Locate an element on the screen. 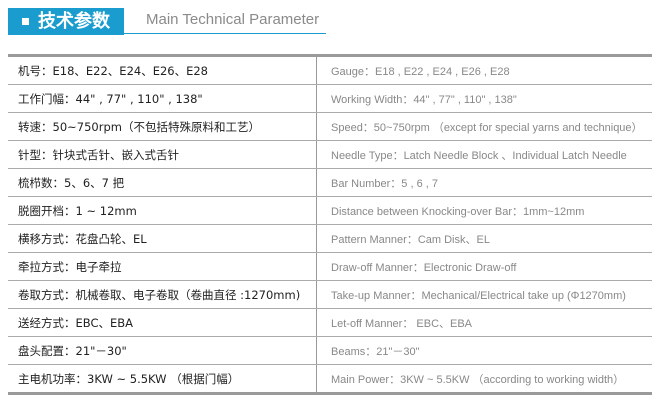  param-chinese: 横移方式：花盘凸轮、EL is located at coordinates (162, 238).